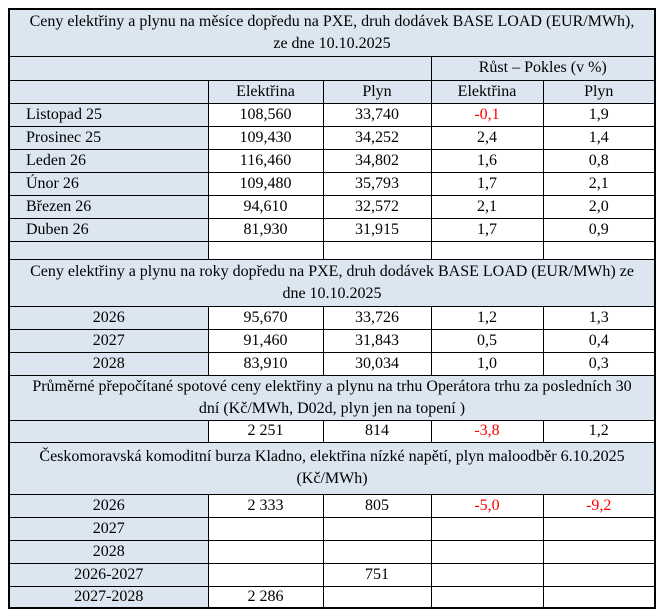 This screenshot has width=662, height=613. I want to click on cell-elektrina: 2 333, so click(265, 505).